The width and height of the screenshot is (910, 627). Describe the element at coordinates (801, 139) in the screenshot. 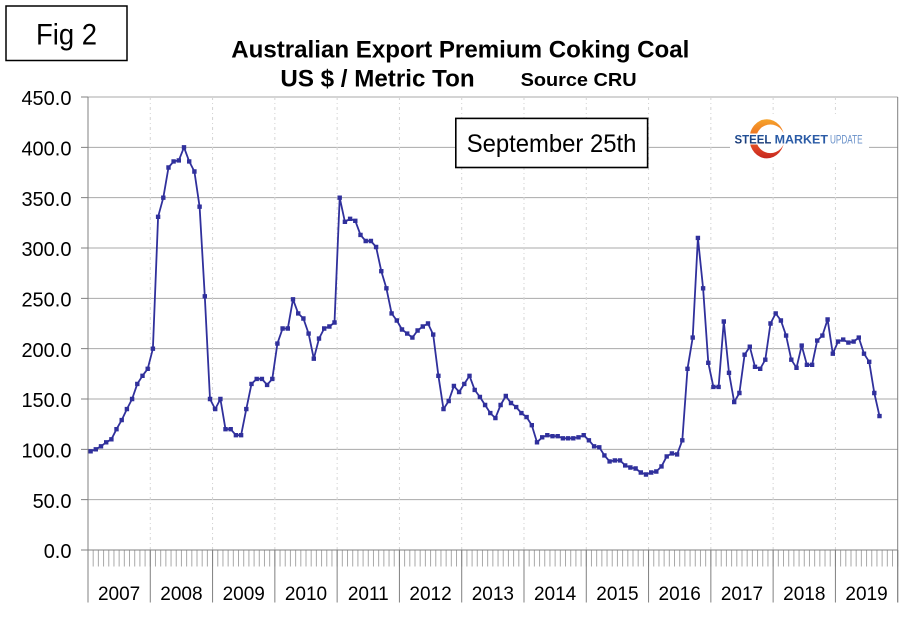

I see `svg-text: MARKET` at that location.